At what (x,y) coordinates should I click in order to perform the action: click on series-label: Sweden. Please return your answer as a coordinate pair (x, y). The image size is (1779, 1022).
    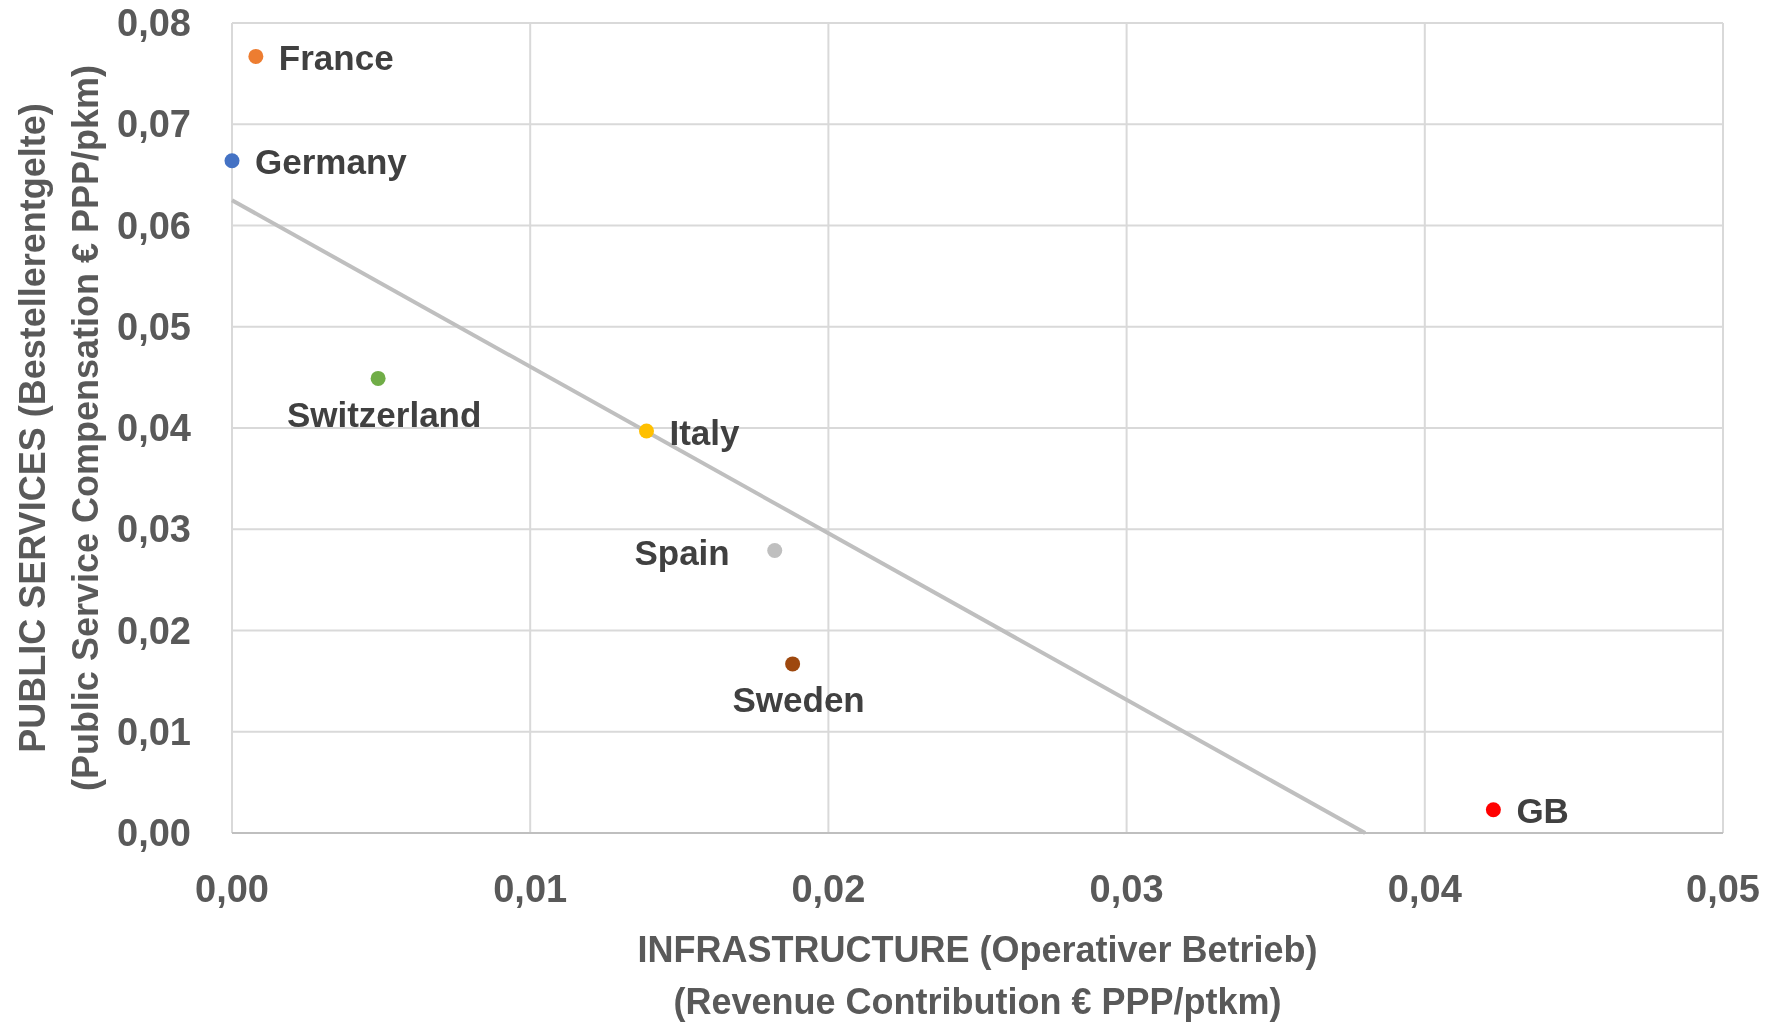
    Looking at the image, I should click on (798, 700).